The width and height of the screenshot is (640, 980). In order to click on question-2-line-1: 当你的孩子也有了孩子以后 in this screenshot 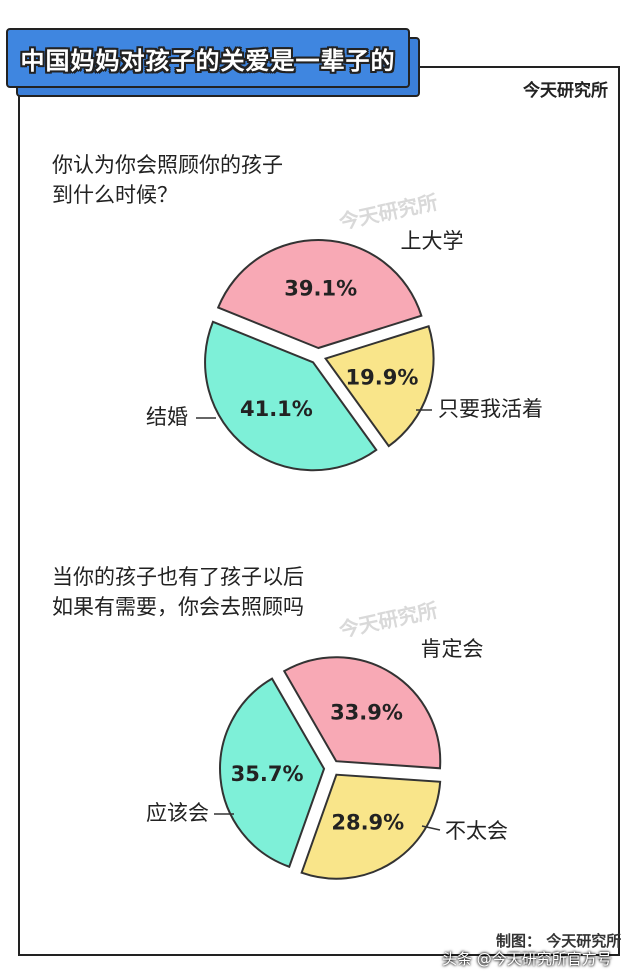, I will do `click(178, 577)`.